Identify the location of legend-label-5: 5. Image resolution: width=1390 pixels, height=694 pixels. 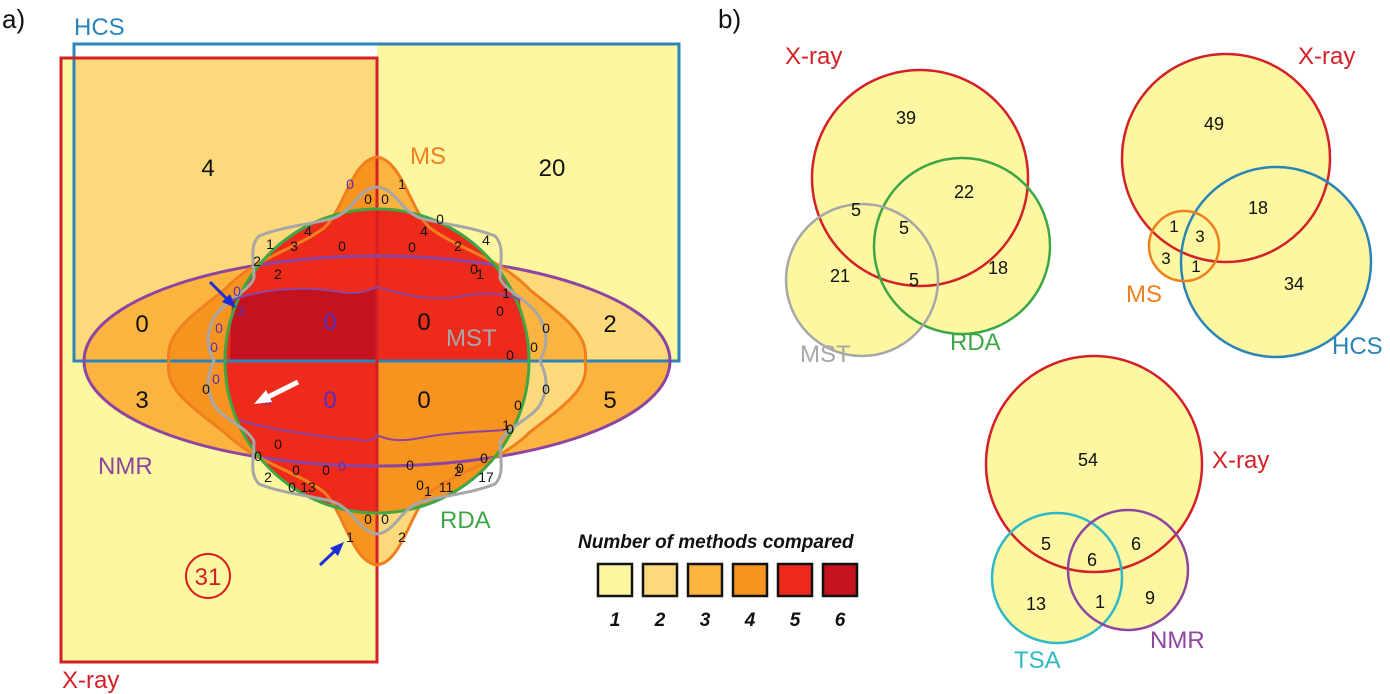
(795, 620).